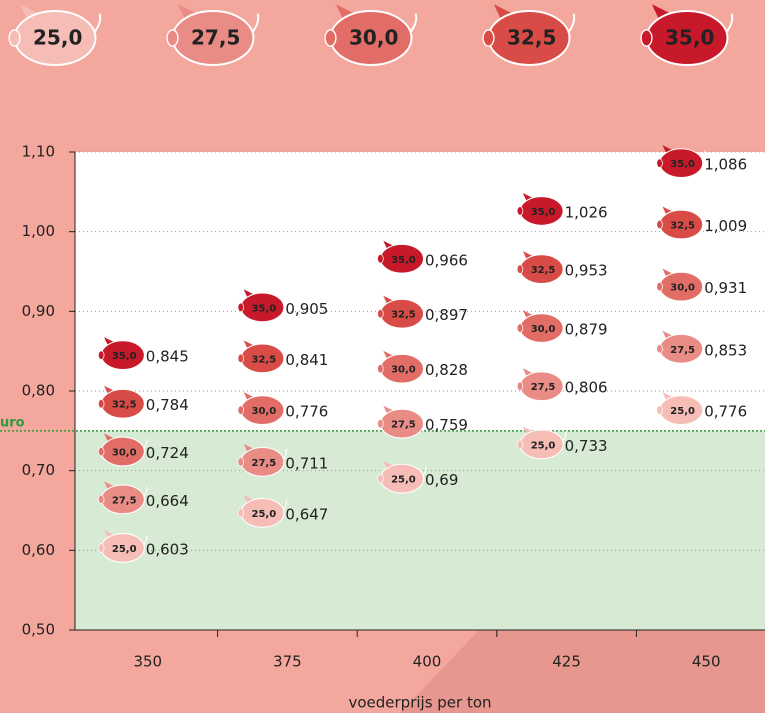 The height and width of the screenshot is (713, 765). Describe the element at coordinates (586, 388) in the screenshot. I see `value-label: 0,806` at that location.